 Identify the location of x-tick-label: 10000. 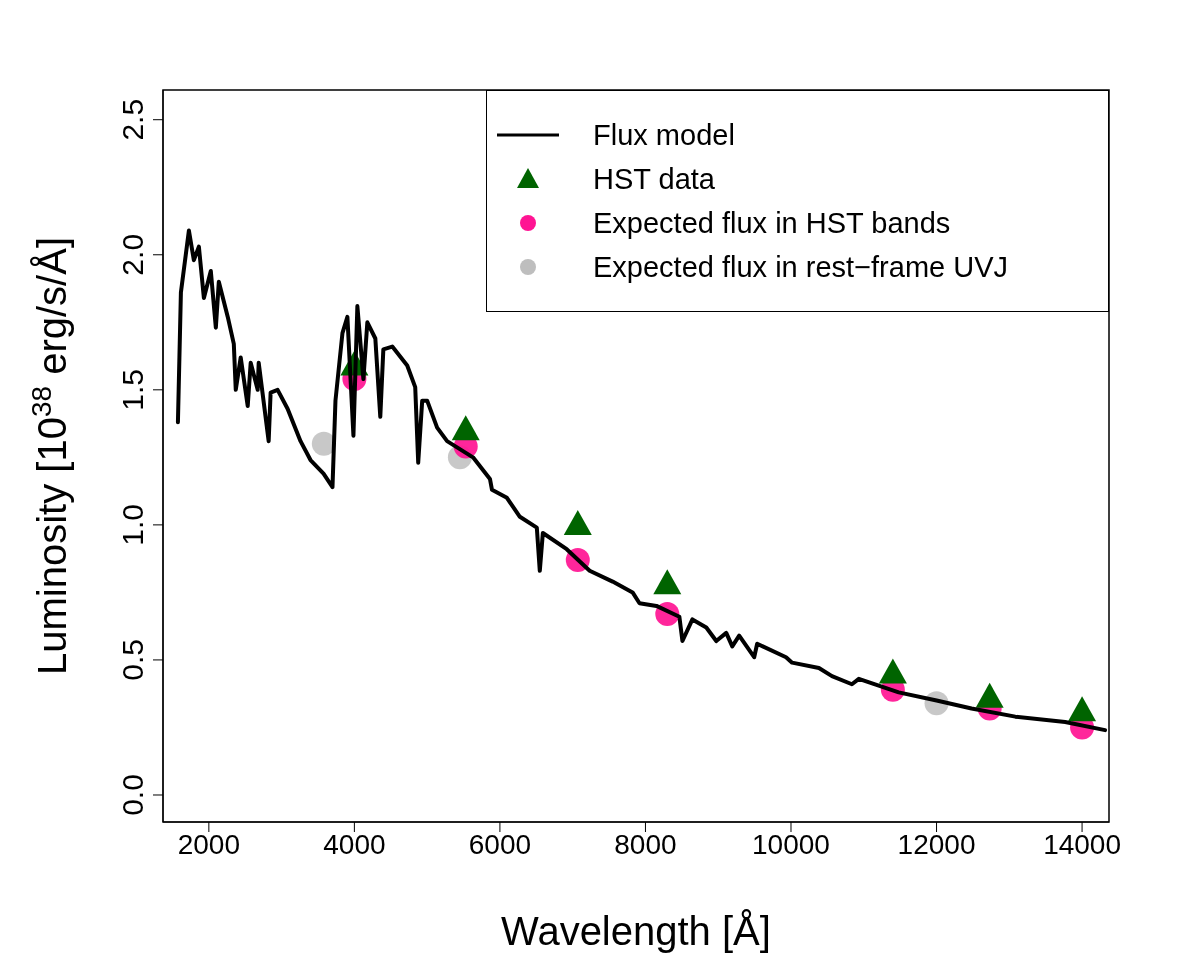
(791, 844).